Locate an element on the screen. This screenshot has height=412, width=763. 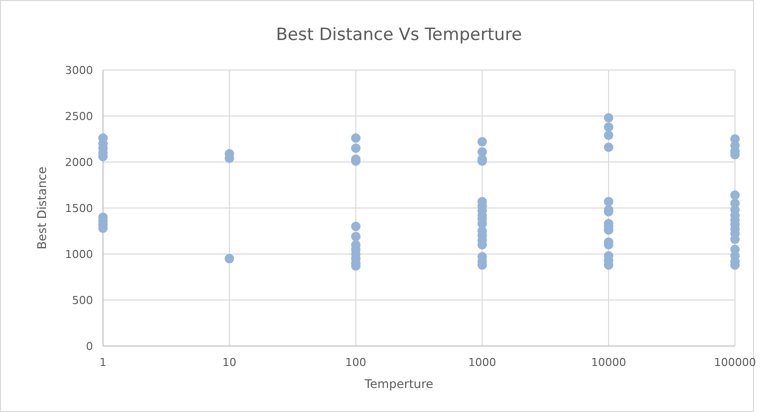
x-axis-title: Temperture is located at coordinates (399, 384).